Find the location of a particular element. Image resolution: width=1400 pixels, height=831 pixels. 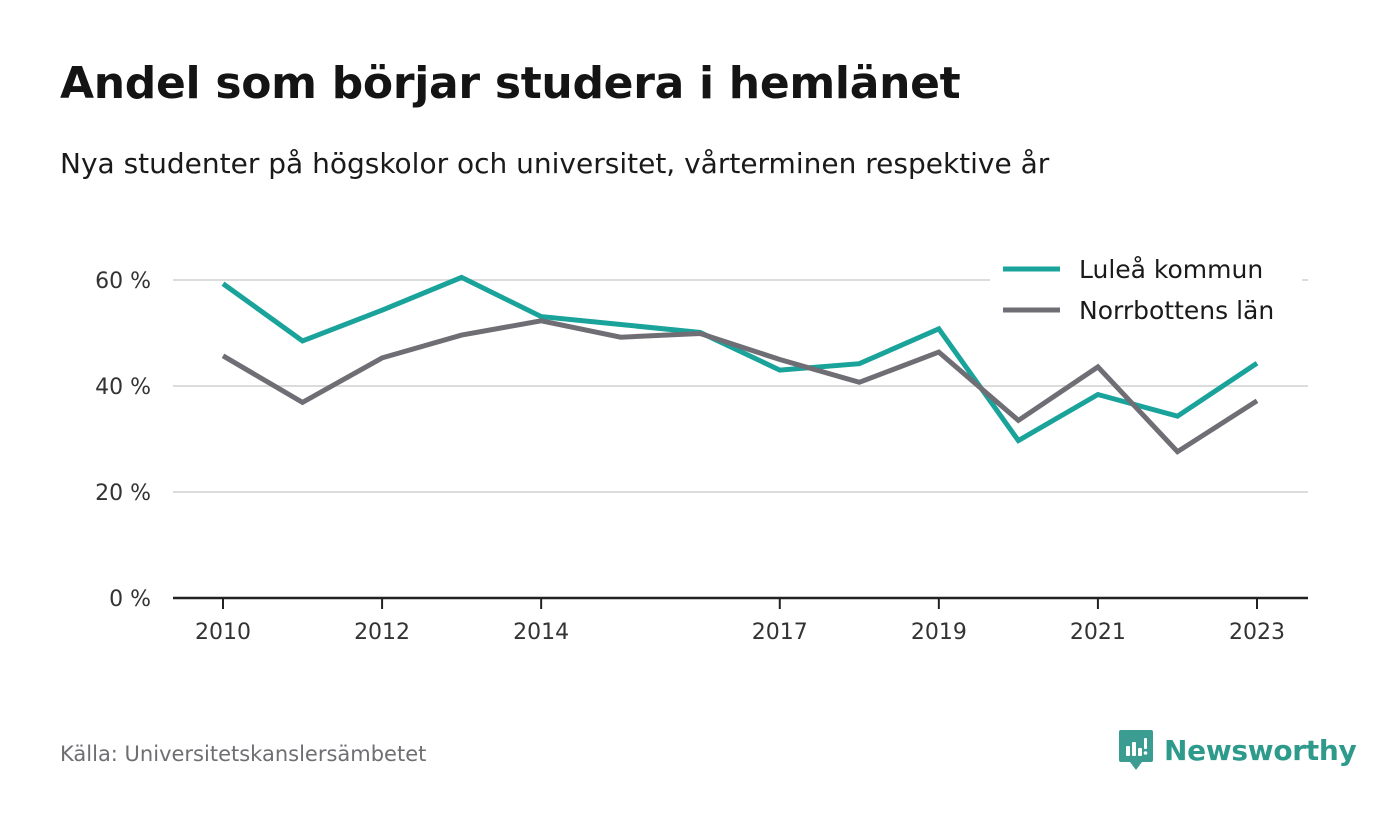

x-tick-label: 2012 is located at coordinates (382, 632).